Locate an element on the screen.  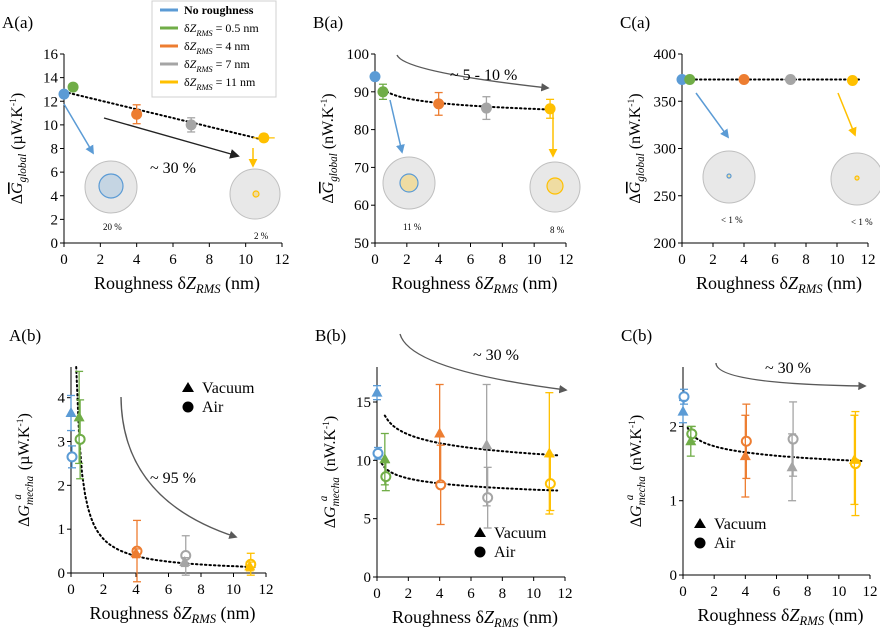
y-tick-label: 350 is located at coordinates (665, 102).